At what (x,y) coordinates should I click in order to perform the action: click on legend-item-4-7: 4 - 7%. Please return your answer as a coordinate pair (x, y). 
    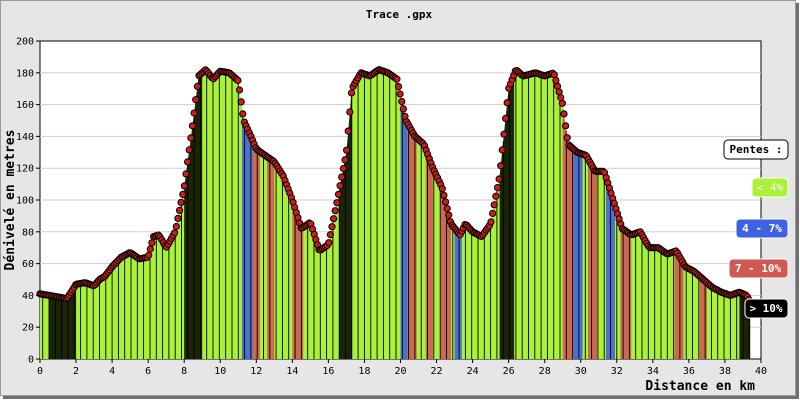
    Looking at the image, I should click on (762, 228).